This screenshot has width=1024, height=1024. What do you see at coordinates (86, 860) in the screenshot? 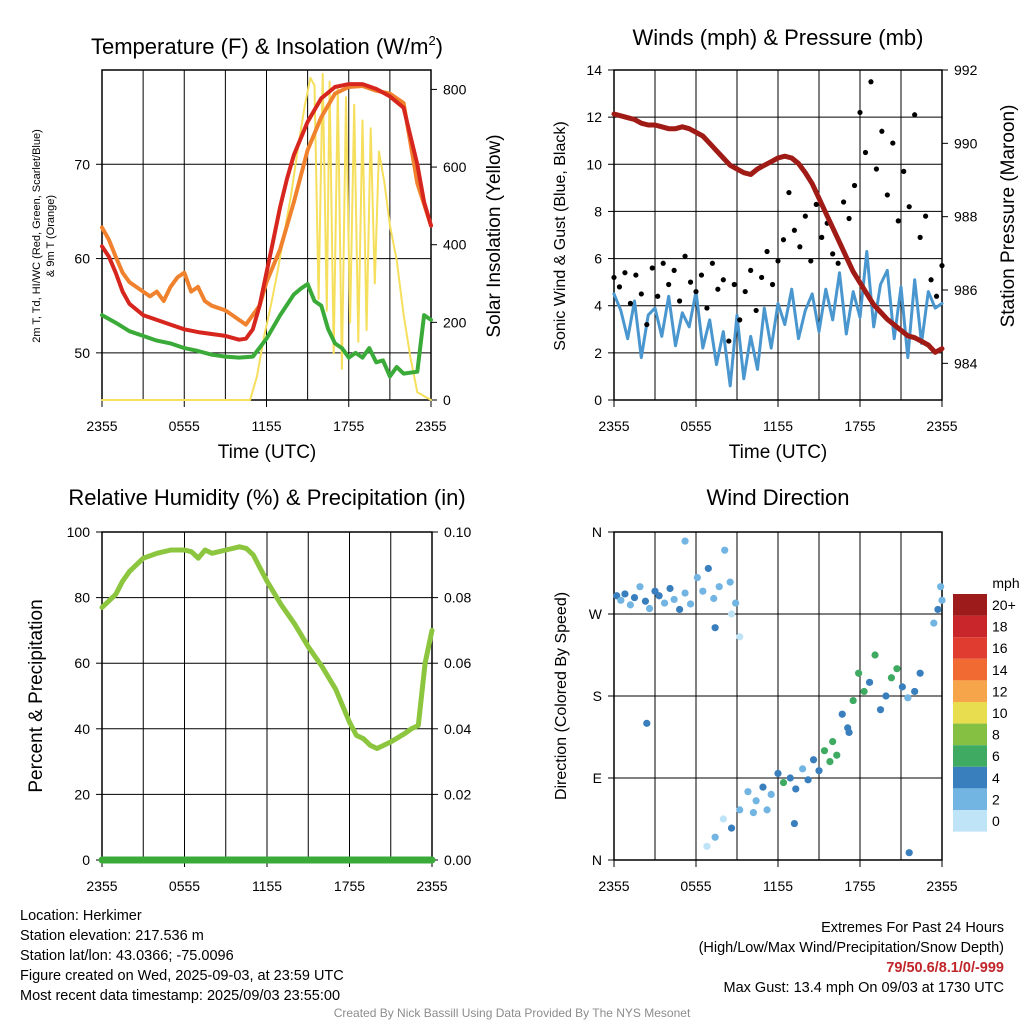
I see `humidity-y-tick-label: 0` at bounding box center [86, 860].